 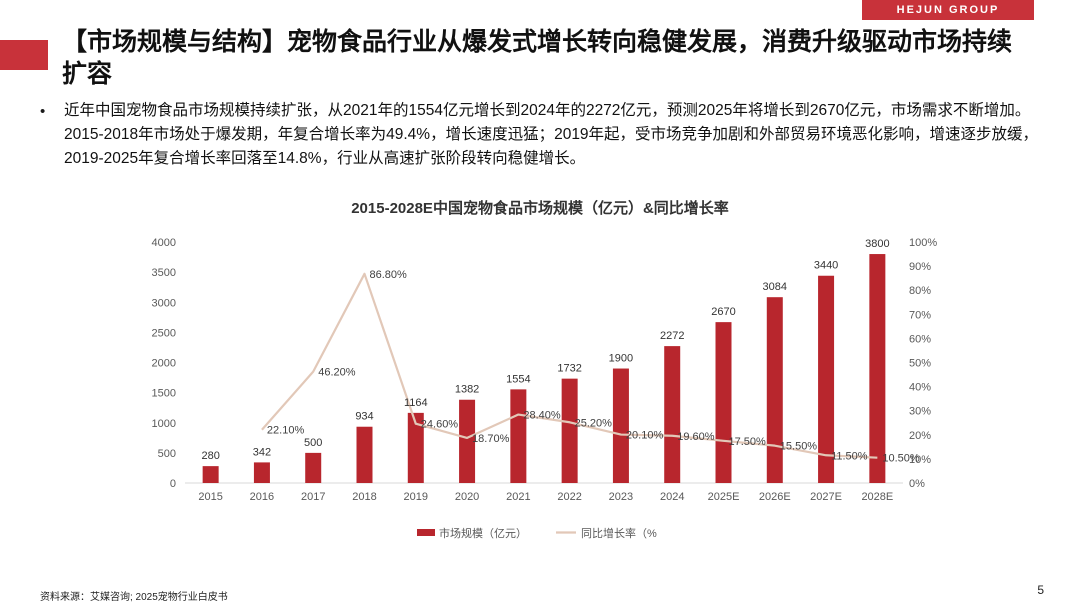 I want to click on y-right-tick-label: 50%, so click(x=920, y=364).